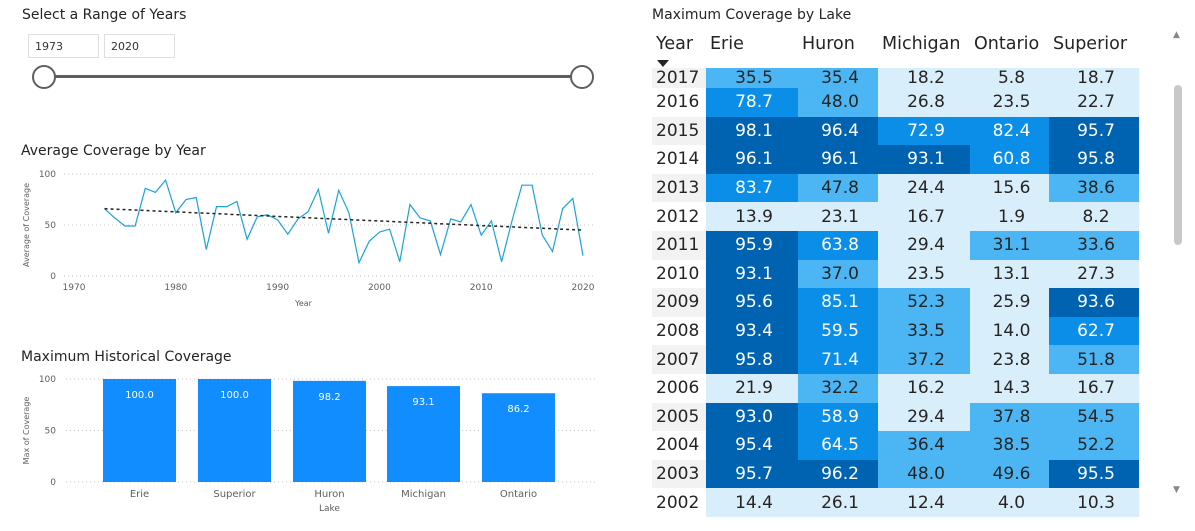  What do you see at coordinates (838, 78) in the screenshot?
I see `cell-huron: 35.4` at bounding box center [838, 78].